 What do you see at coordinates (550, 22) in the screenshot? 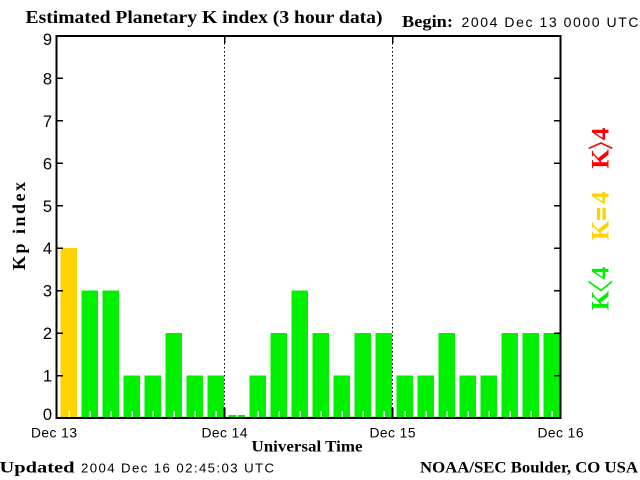
I see `svg-text: 2004 Dec 13 0000 UTC` at bounding box center [550, 22].